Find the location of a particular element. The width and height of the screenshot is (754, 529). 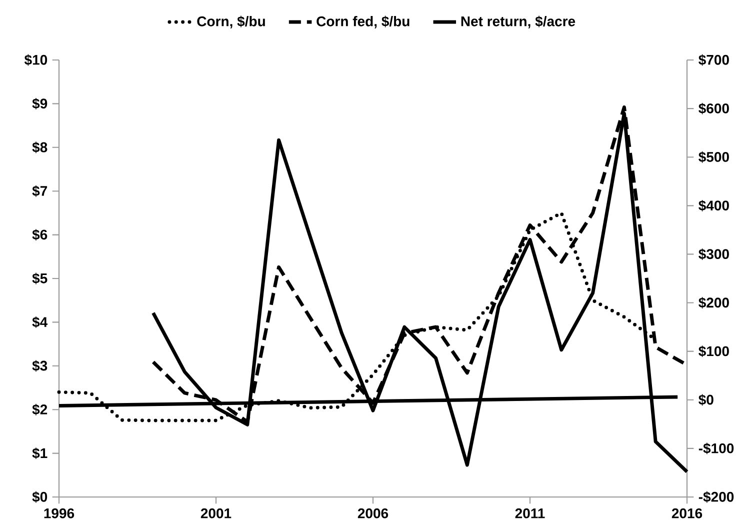

y2-tick-label: -$200 is located at coordinates (716, 497).